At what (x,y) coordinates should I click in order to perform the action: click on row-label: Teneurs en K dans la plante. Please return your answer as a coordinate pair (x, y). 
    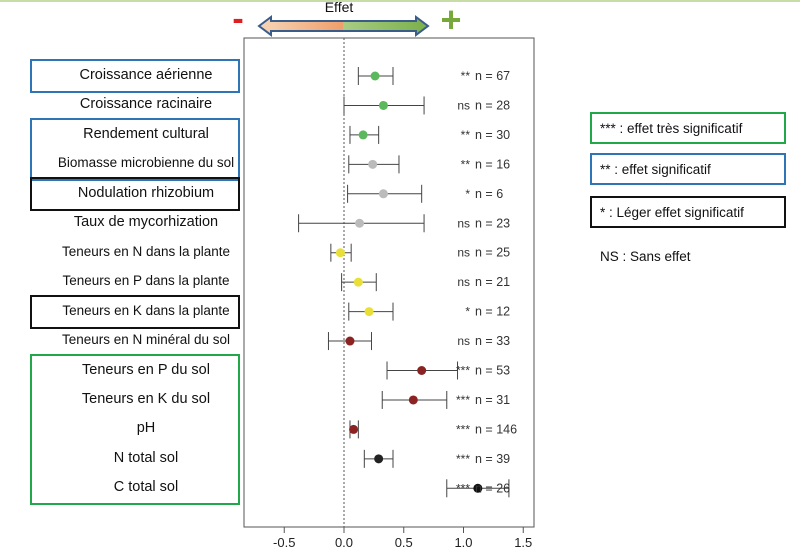
    Looking at the image, I should click on (146, 310).